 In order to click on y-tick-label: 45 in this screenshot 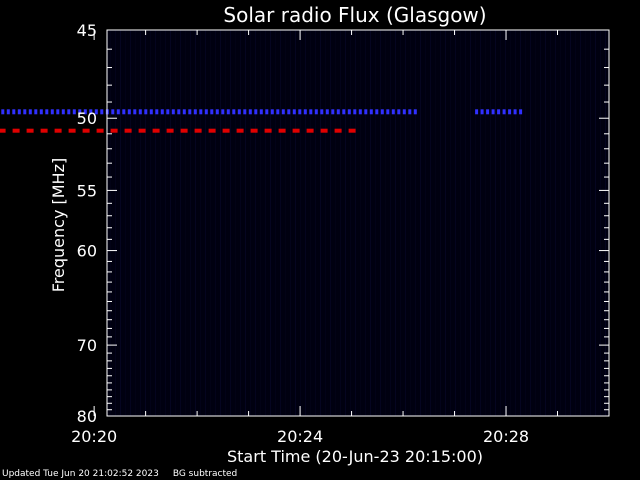, I will do `click(87, 30)`.